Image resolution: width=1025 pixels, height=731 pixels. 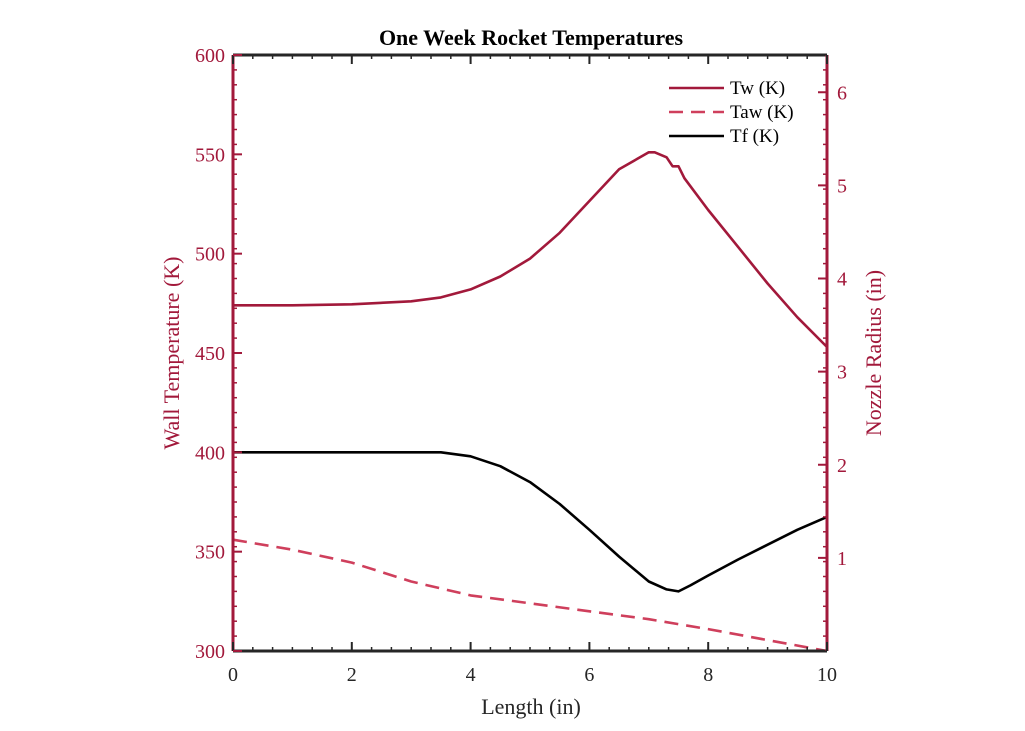 What do you see at coordinates (757, 88) in the screenshot?
I see `legend-label-1: Tw (K)` at bounding box center [757, 88].